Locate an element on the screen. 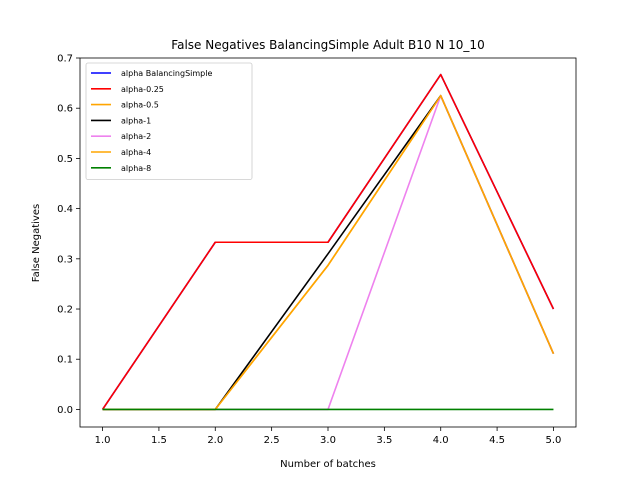  legend-box is located at coordinates (169, 121).